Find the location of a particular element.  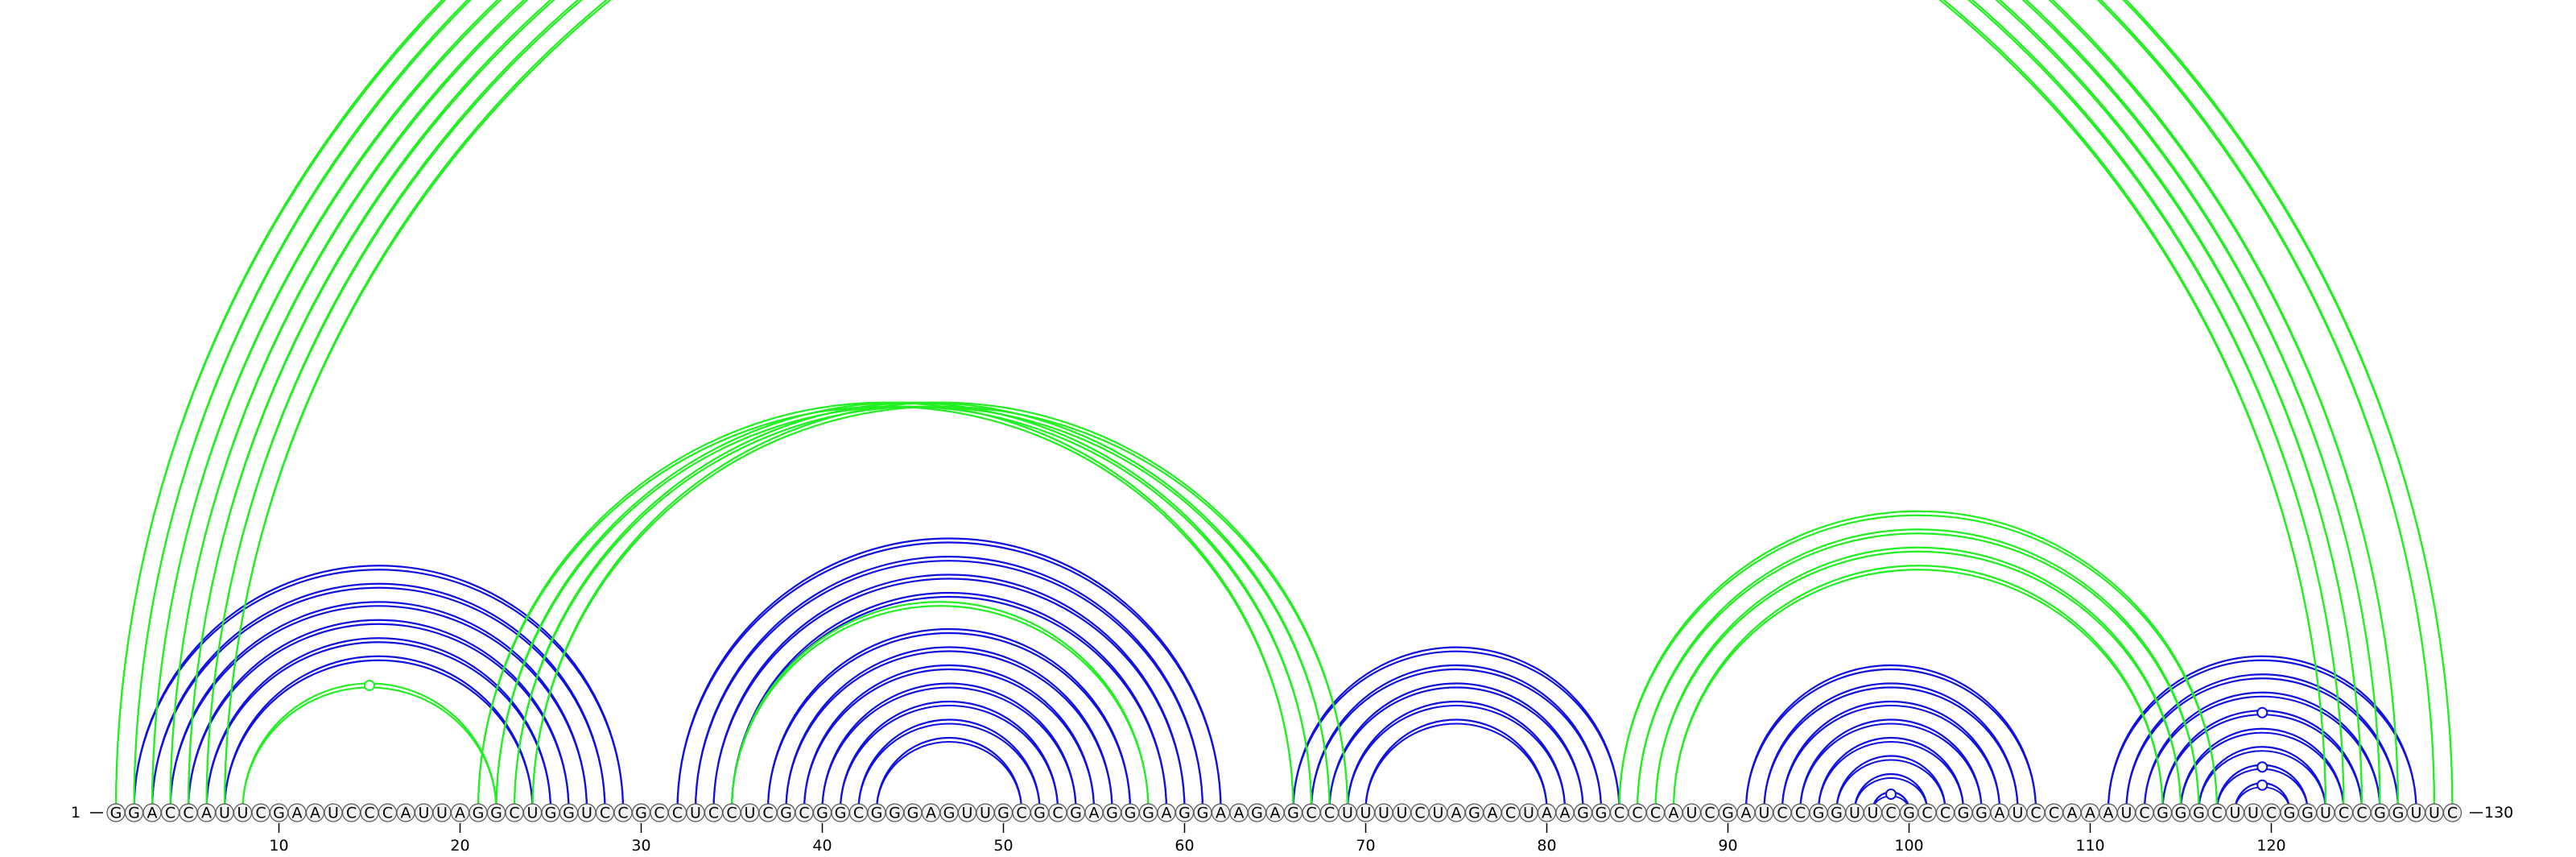

tick-label: 110 is located at coordinates (2089, 846).